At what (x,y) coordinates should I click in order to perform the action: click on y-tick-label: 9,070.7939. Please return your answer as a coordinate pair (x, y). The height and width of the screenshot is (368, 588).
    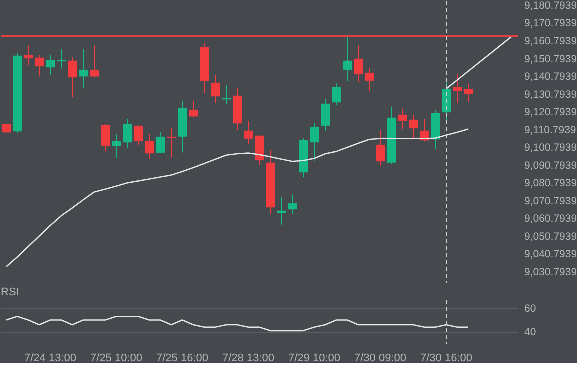
    Looking at the image, I should click on (551, 201).